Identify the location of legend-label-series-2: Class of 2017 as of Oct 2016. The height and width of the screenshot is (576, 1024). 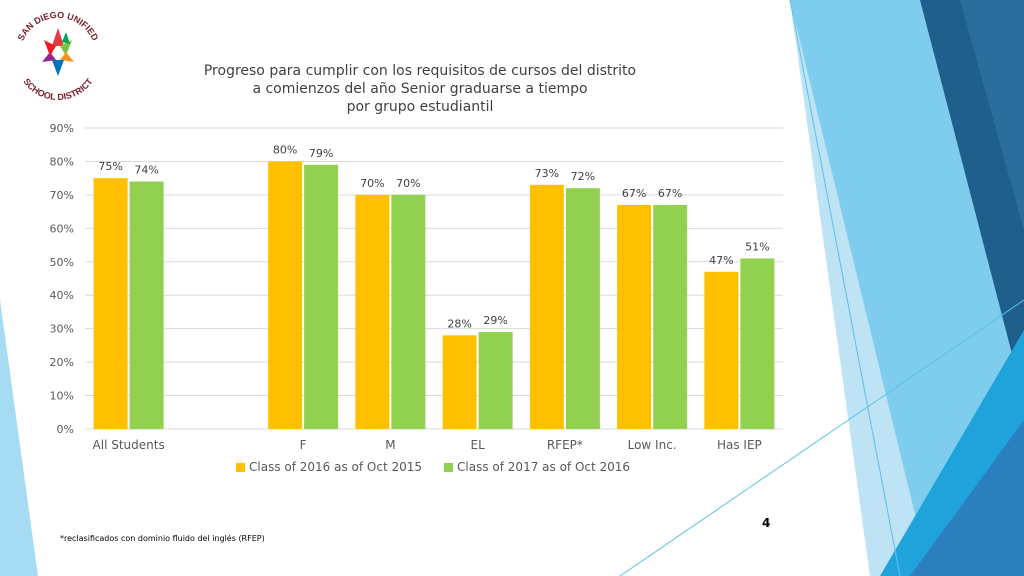
(544, 467).